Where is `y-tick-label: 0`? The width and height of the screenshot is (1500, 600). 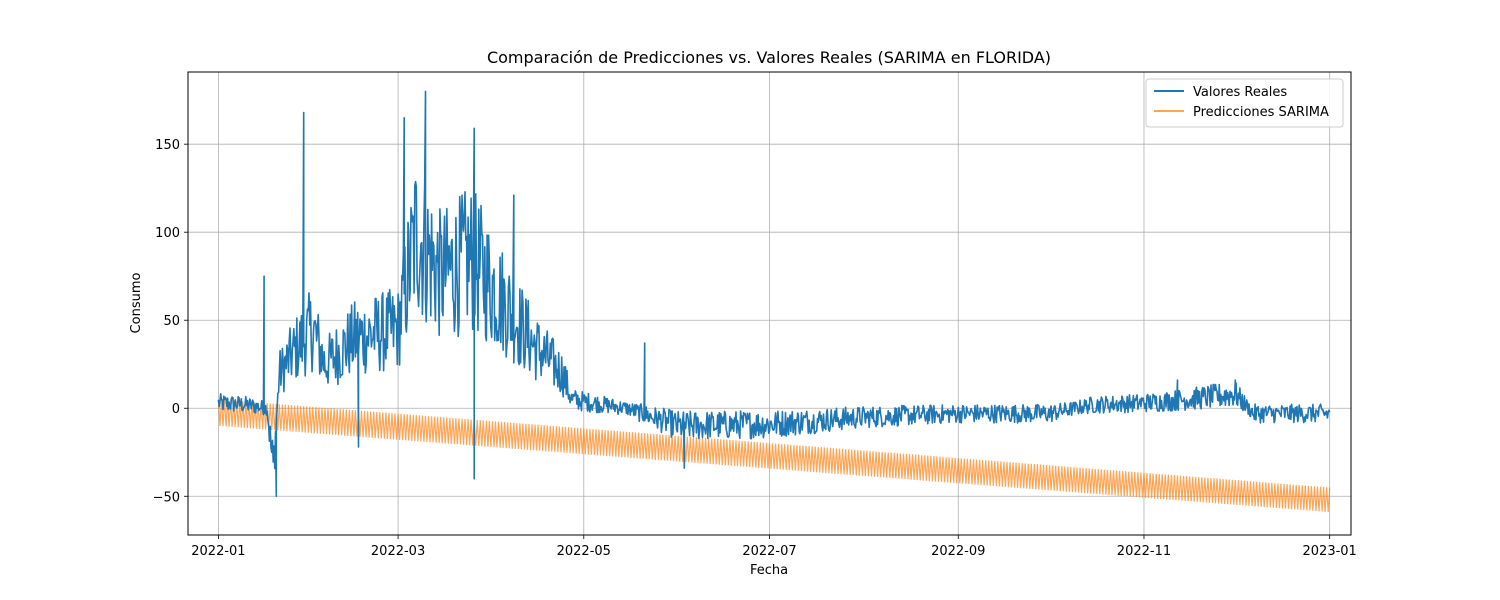 y-tick-label: 0 is located at coordinates (176, 409).